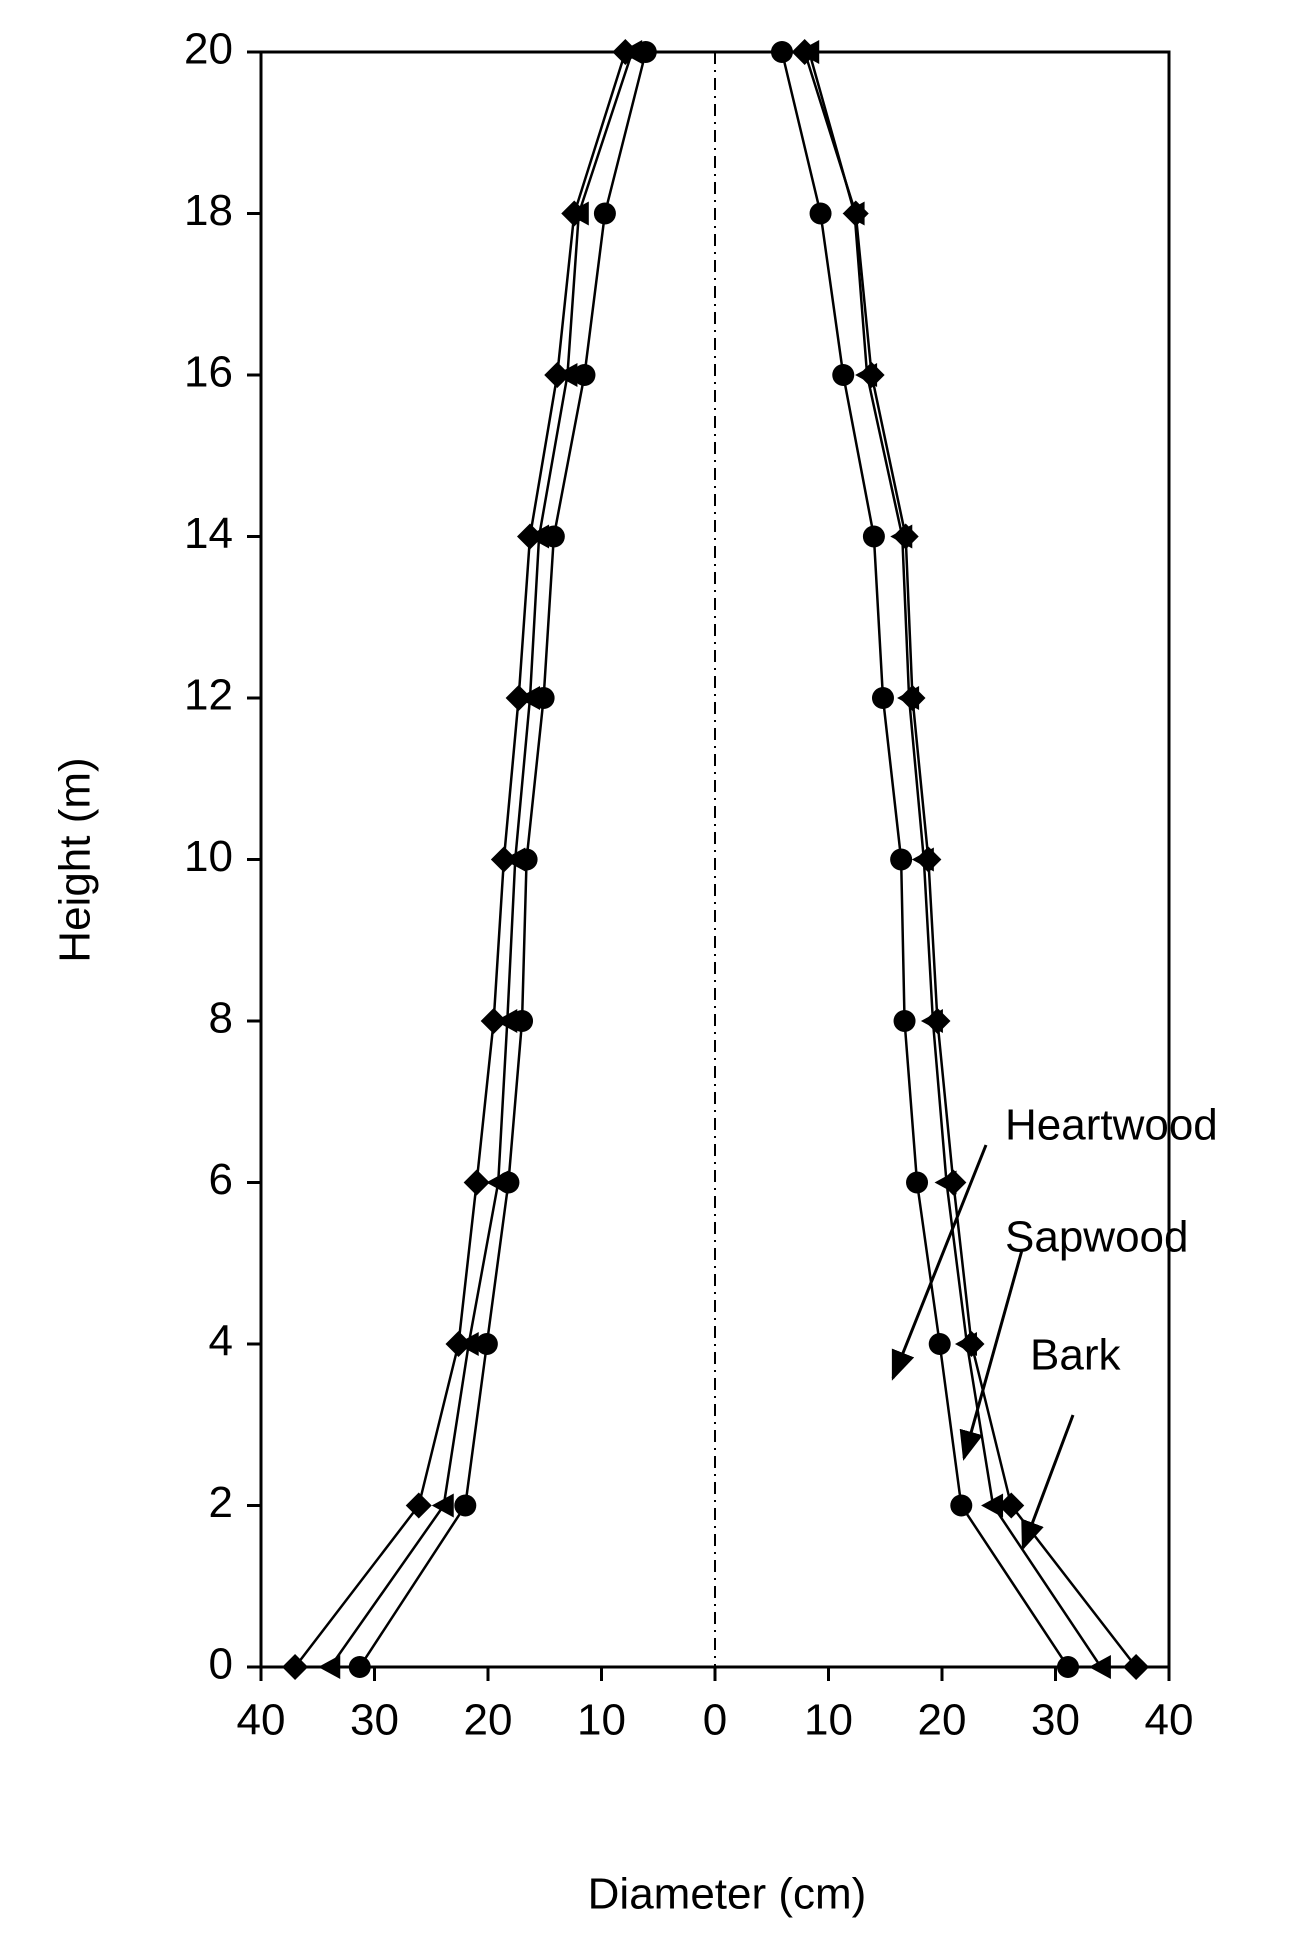 The width and height of the screenshot is (1295, 1936). What do you see at coordinates (715, 1720) in the screenshot?
I see `x-tick-label: 0` at bounding box center [715, 1720].